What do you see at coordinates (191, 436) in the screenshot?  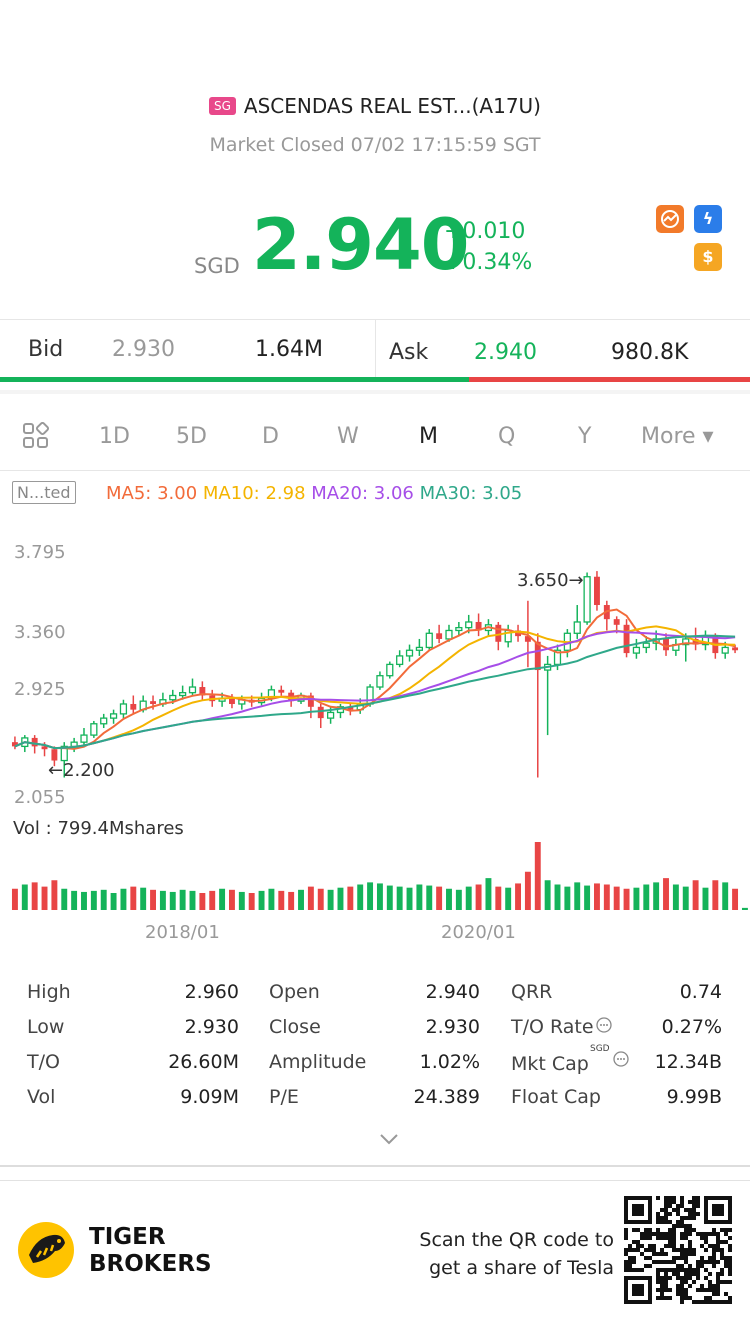 I see `tab-5d: 5D` at bounding box center [191, 436].